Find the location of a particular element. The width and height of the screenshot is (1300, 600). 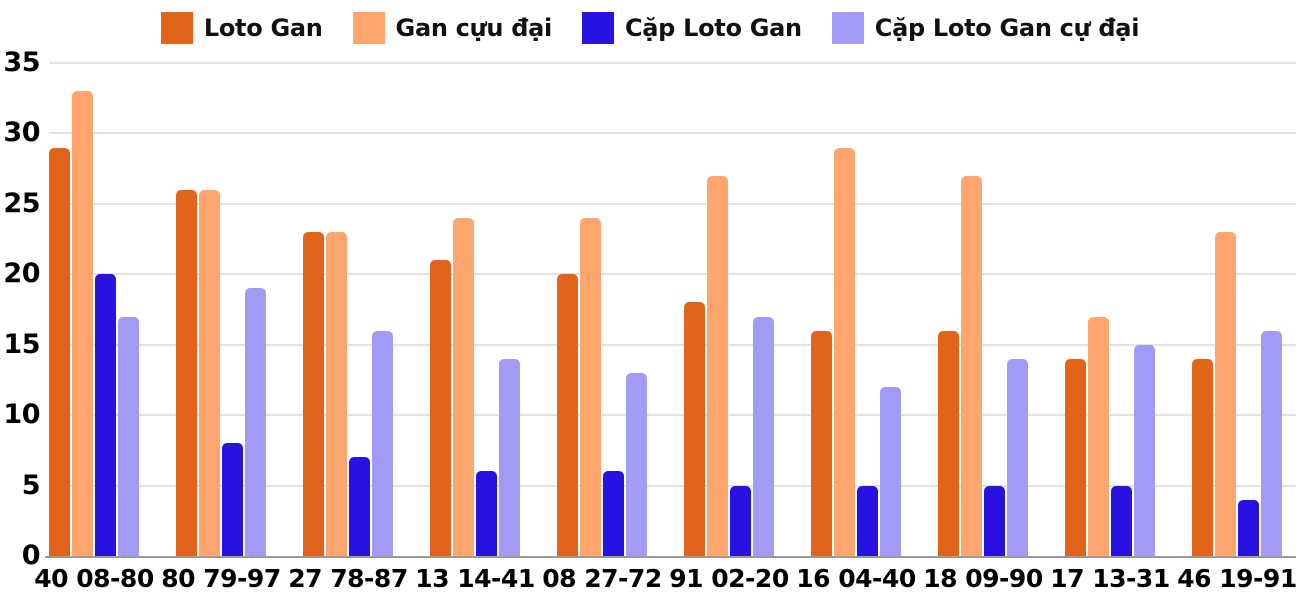

x-axis-label-16-04-40: 16 04-40 is located at coordinates (856, 578).